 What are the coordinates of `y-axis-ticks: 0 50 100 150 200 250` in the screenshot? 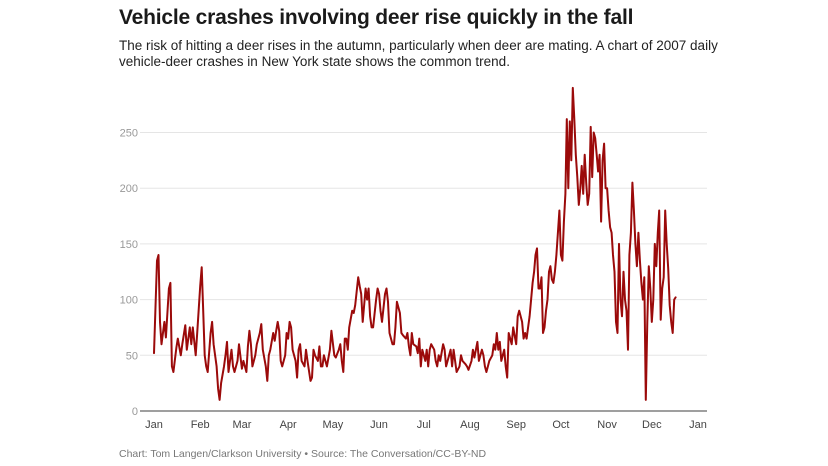 It's located at (129, 273).